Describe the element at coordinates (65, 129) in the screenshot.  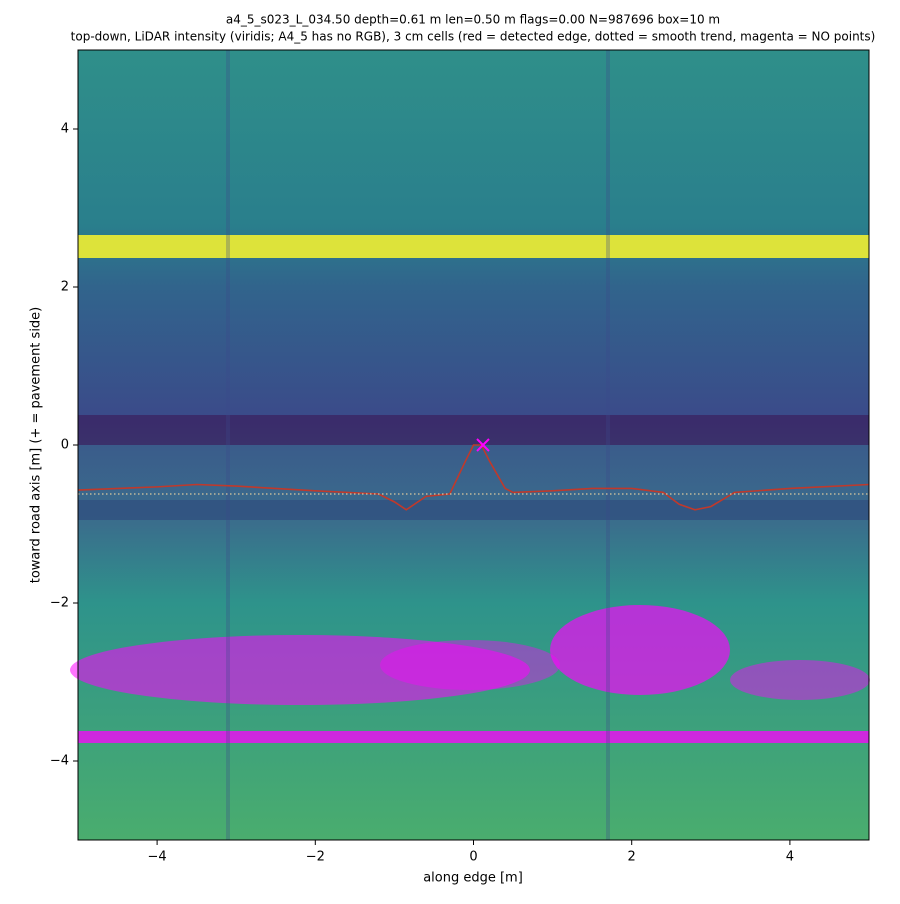
I see `y-tick-label: 4` at that location.